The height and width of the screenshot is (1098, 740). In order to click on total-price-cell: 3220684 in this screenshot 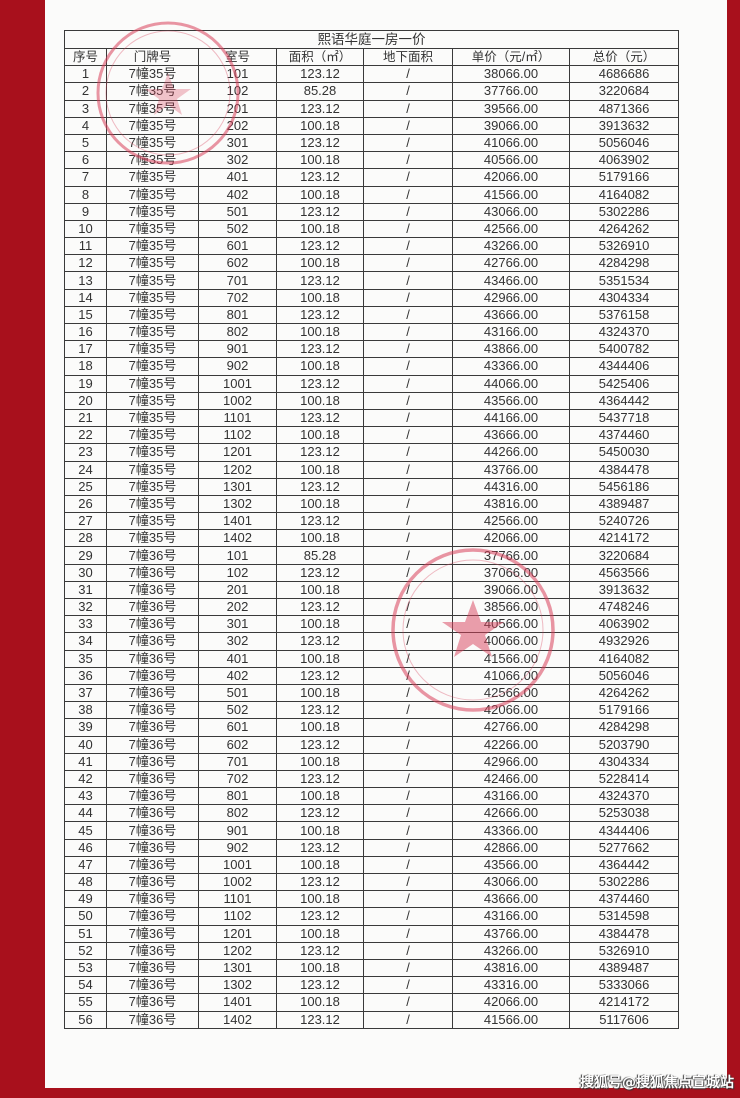, I will do `click(624, 91)`.